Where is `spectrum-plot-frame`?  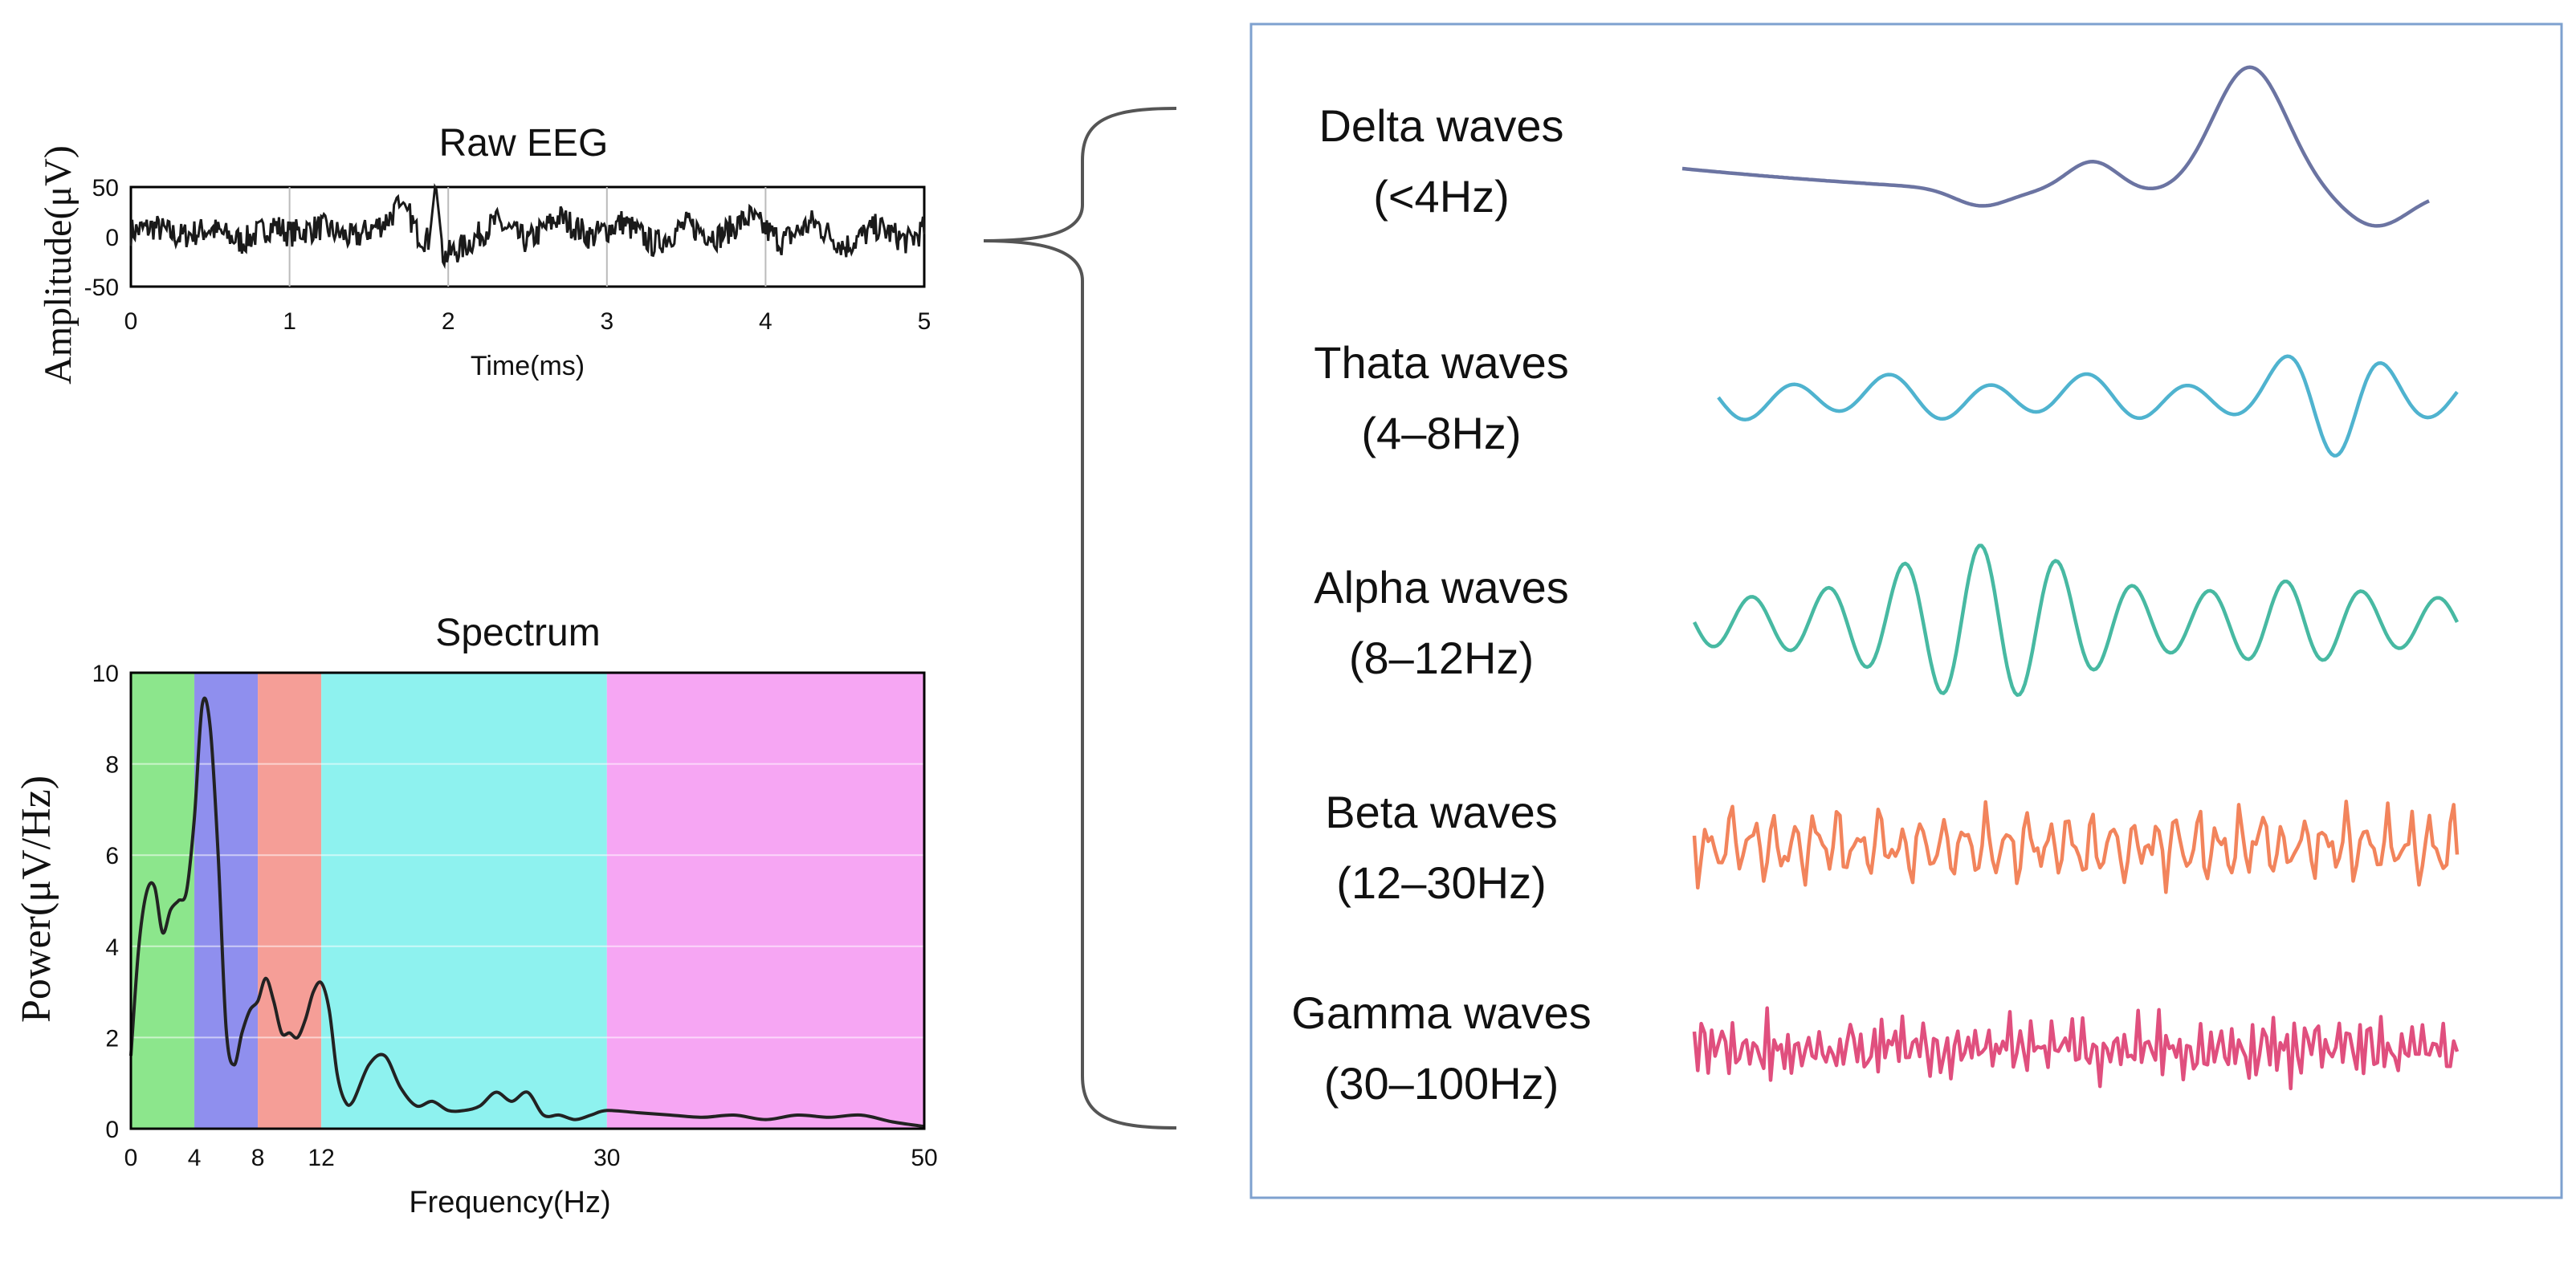 spectrum-plot-frame is located at coordinates (527, 901).